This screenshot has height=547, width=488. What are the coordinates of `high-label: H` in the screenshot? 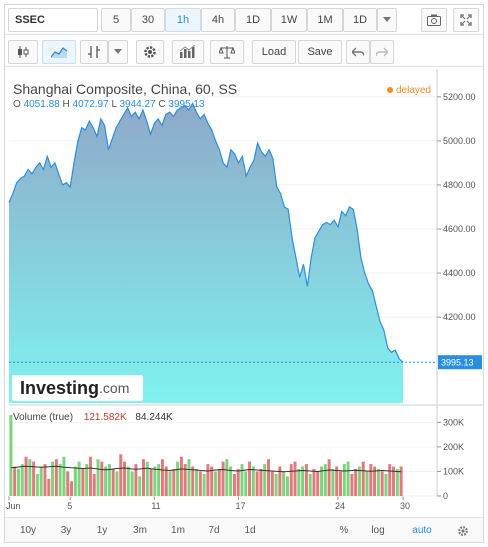 It's located at (66, 104).